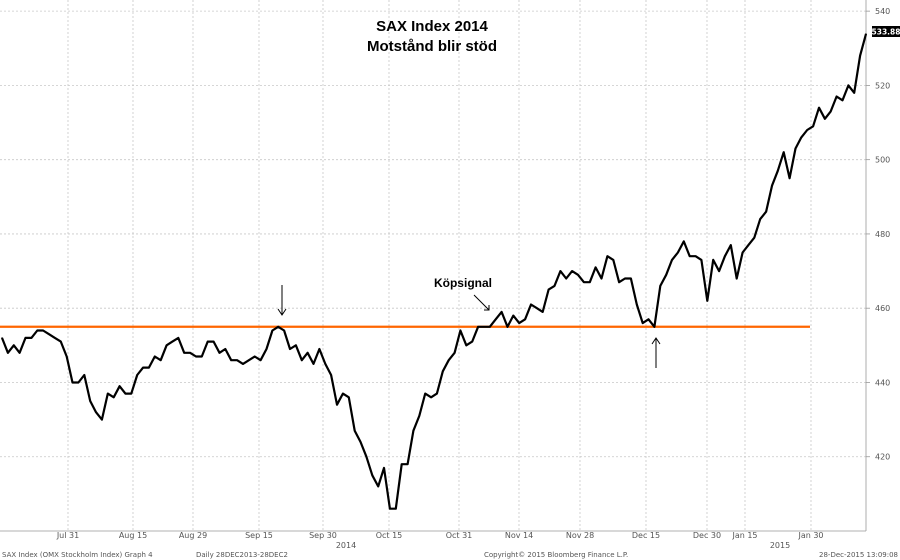  Describe the element at coordinates (810, 535) in the screenshot. I see `x-tick-label: Jan 30` at that location.